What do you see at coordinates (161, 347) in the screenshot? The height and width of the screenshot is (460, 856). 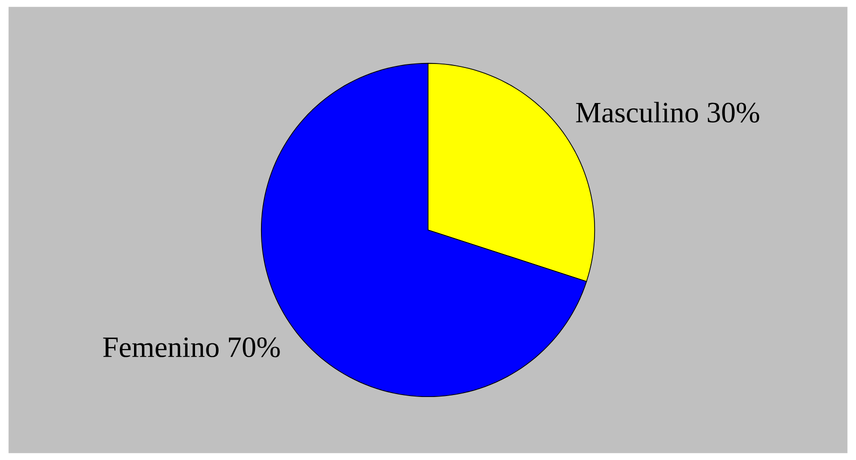 I see `slice-label: Femenino` at bounding box center [161, 347].